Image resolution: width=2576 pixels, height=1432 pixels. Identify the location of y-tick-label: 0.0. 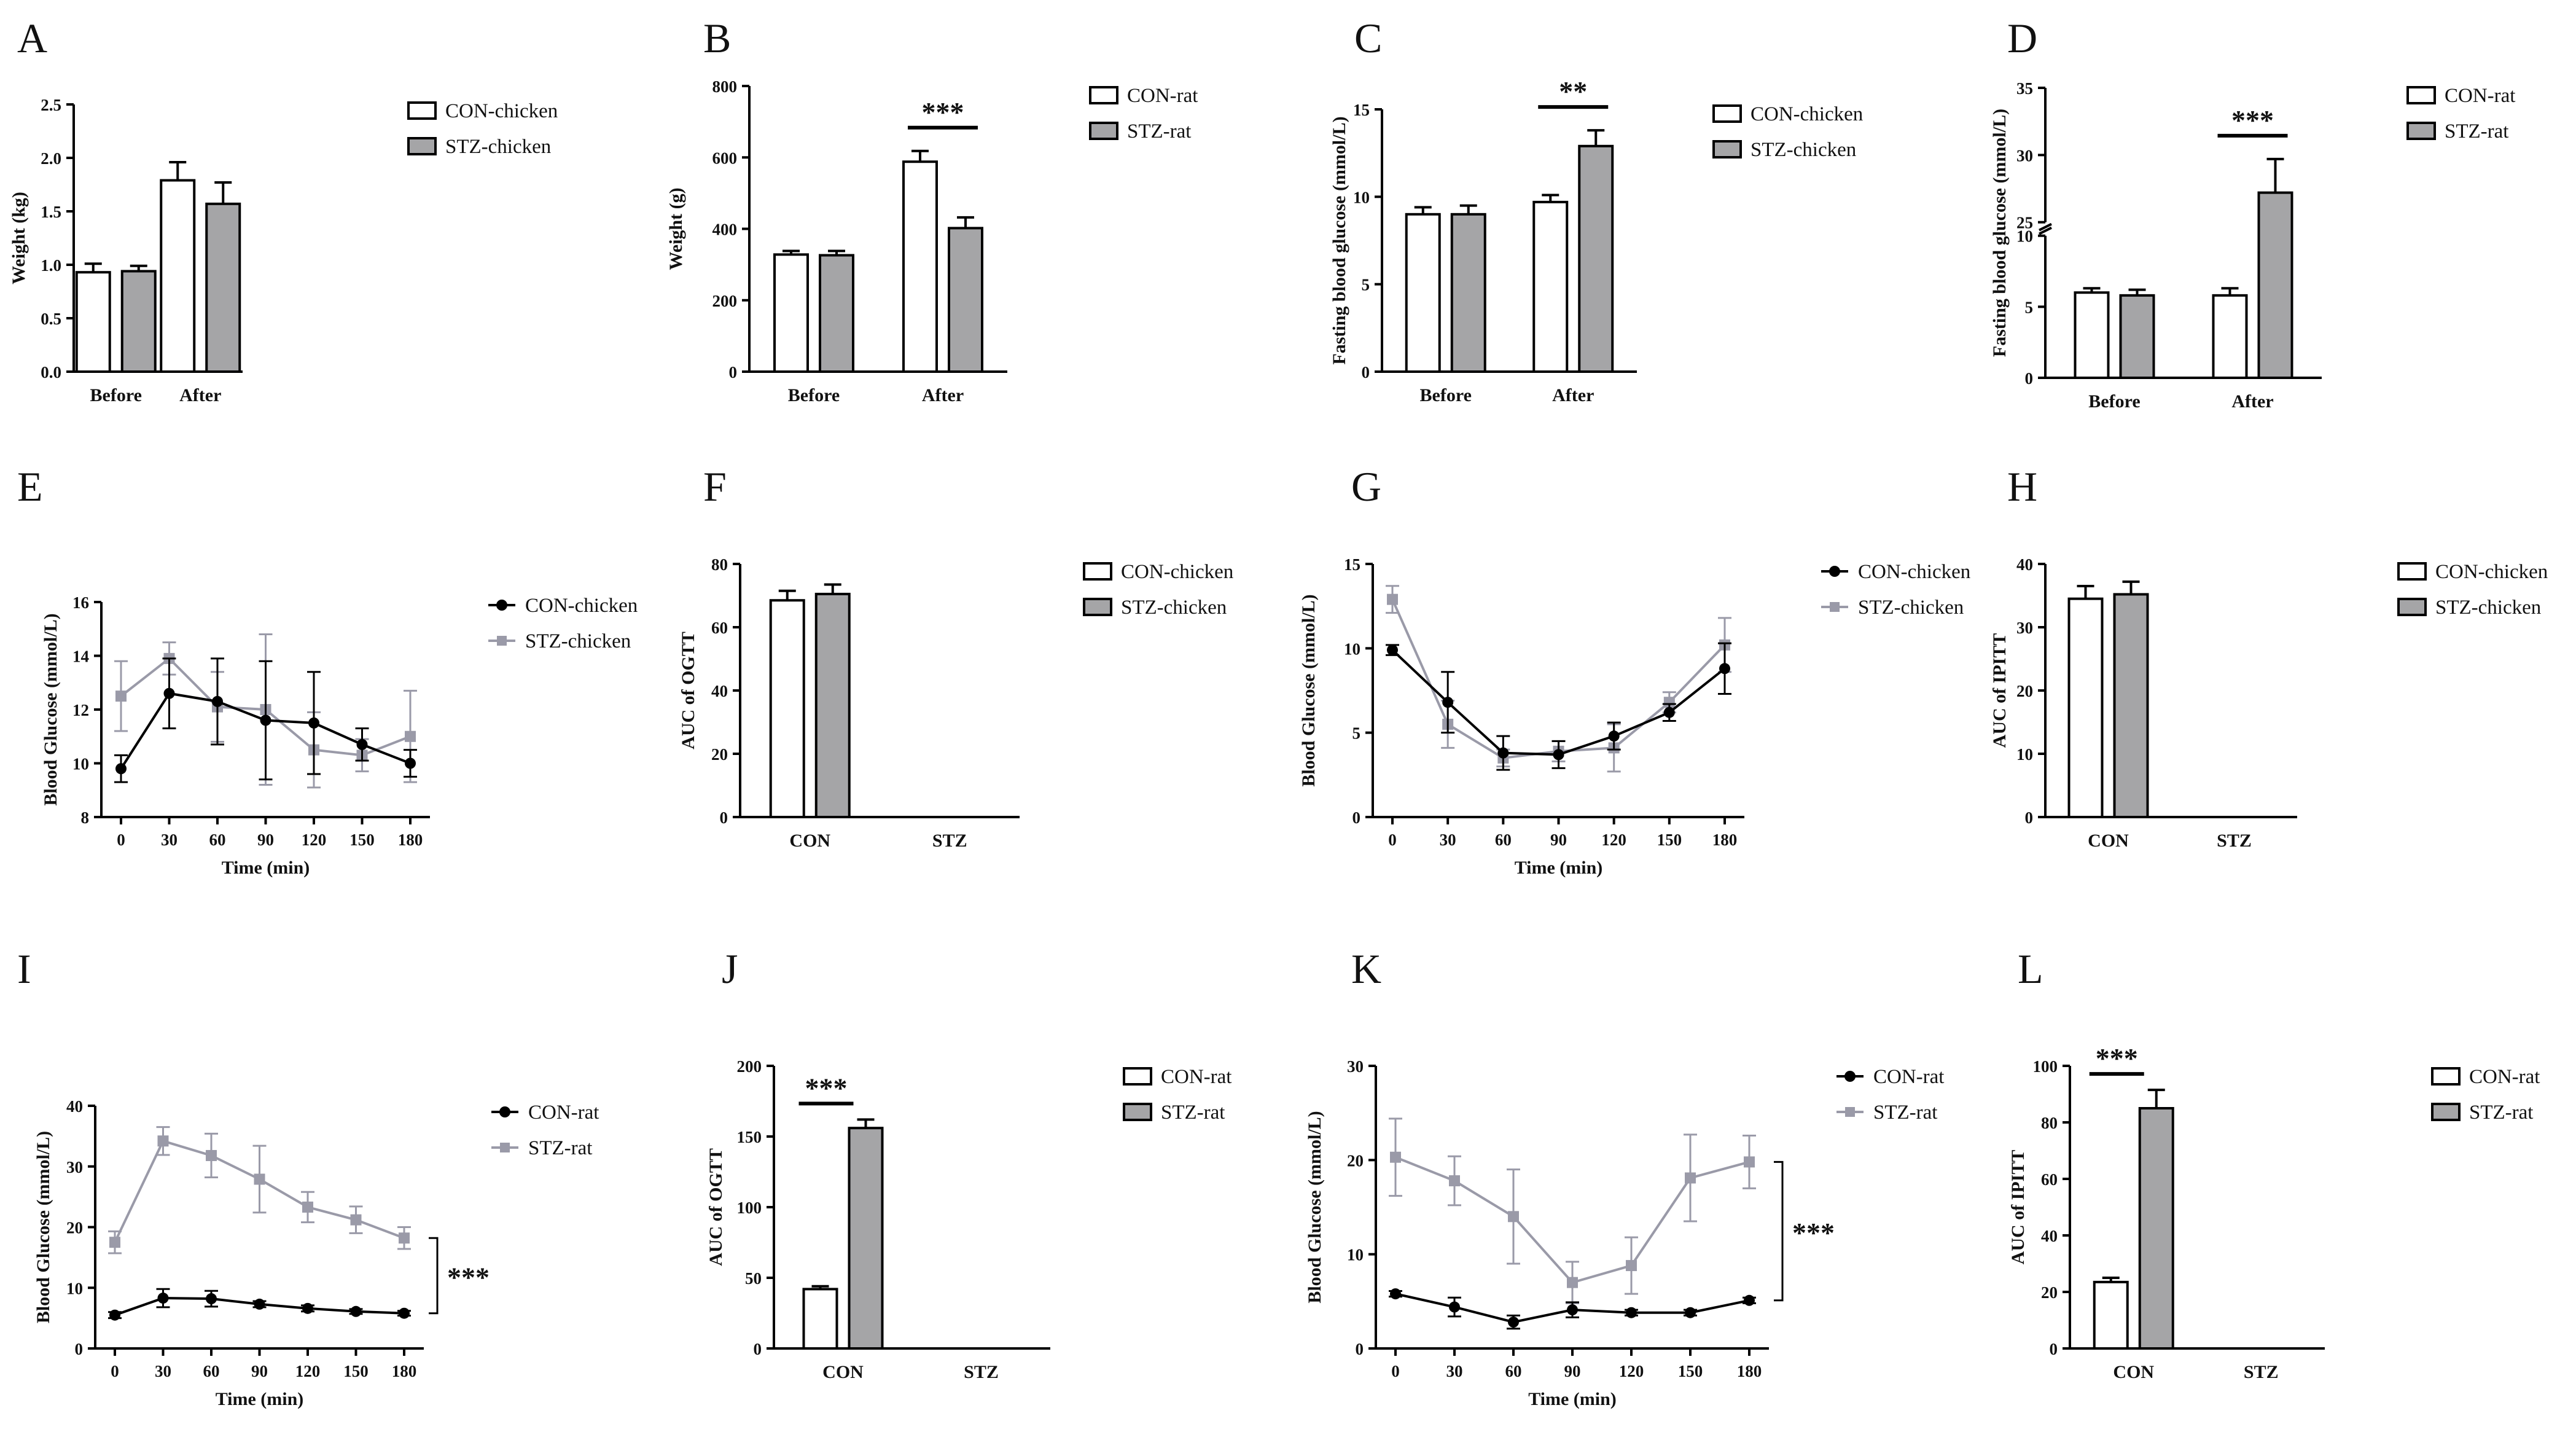
(51, 372).